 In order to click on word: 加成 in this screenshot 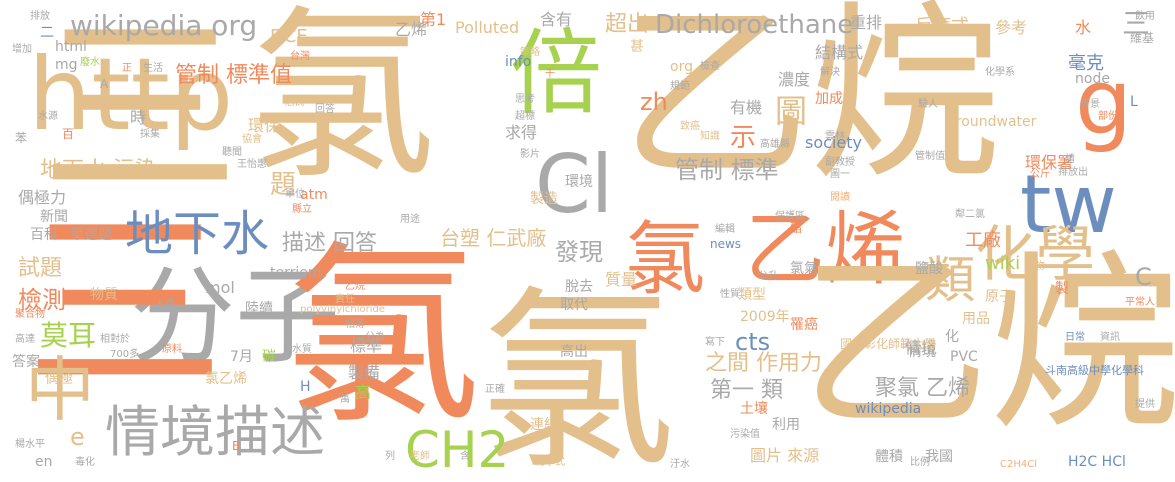, I will do `click(829, 99)`.